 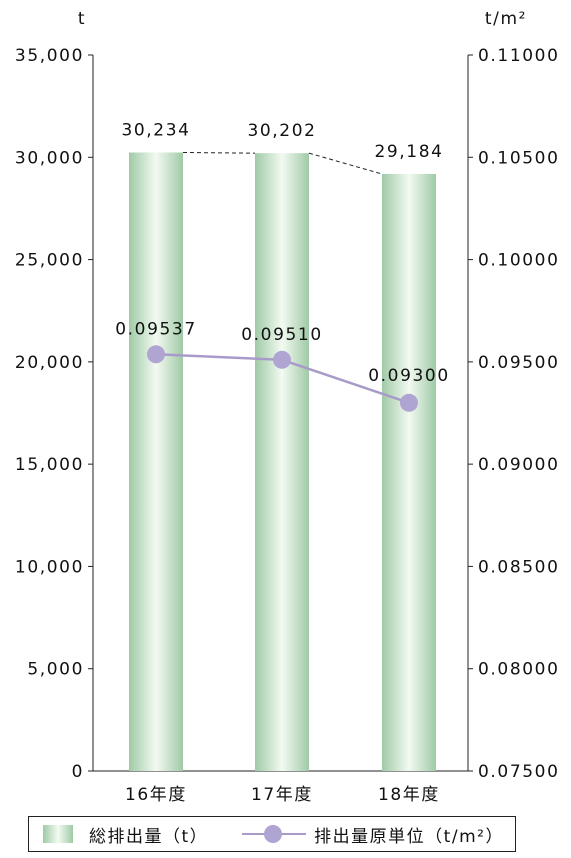 I want to click on left-tick-label: 5,000, so click(x=55, y=670).